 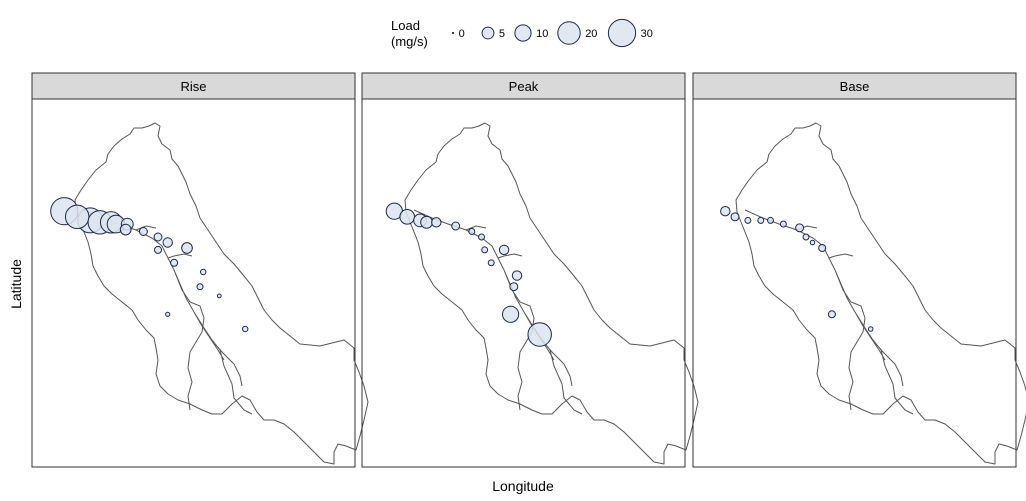 What do you see at coordinates (542, 34) in the screenshot?
I see `legend-key-label: 10` at bounding box center [542, 34].